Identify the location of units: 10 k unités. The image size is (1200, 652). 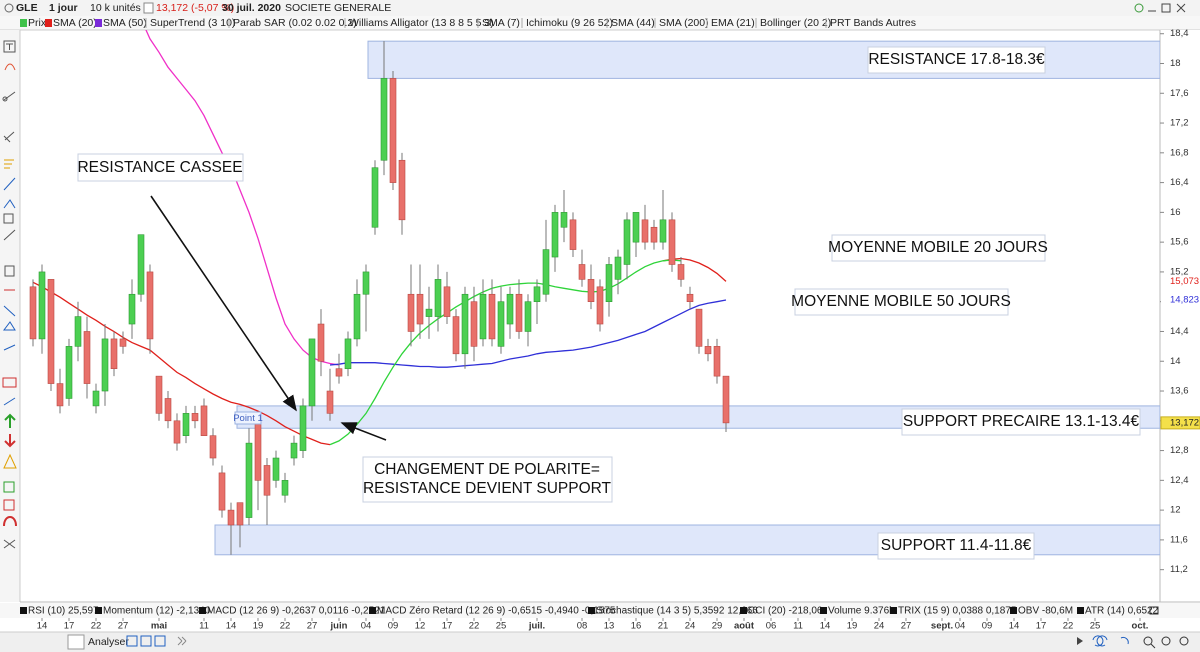
(115, 8).